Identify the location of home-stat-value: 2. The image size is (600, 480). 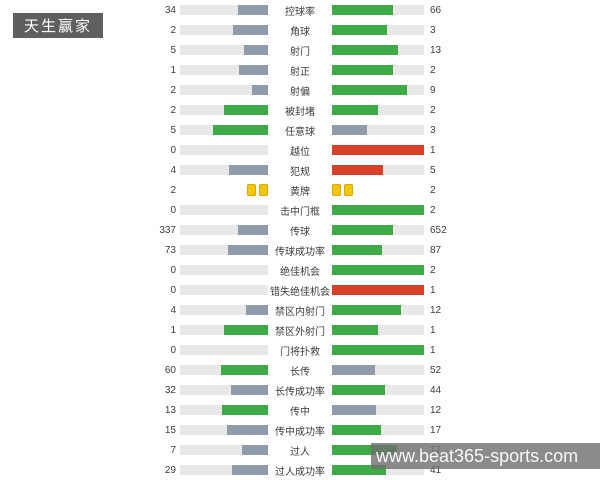
(173, 190).